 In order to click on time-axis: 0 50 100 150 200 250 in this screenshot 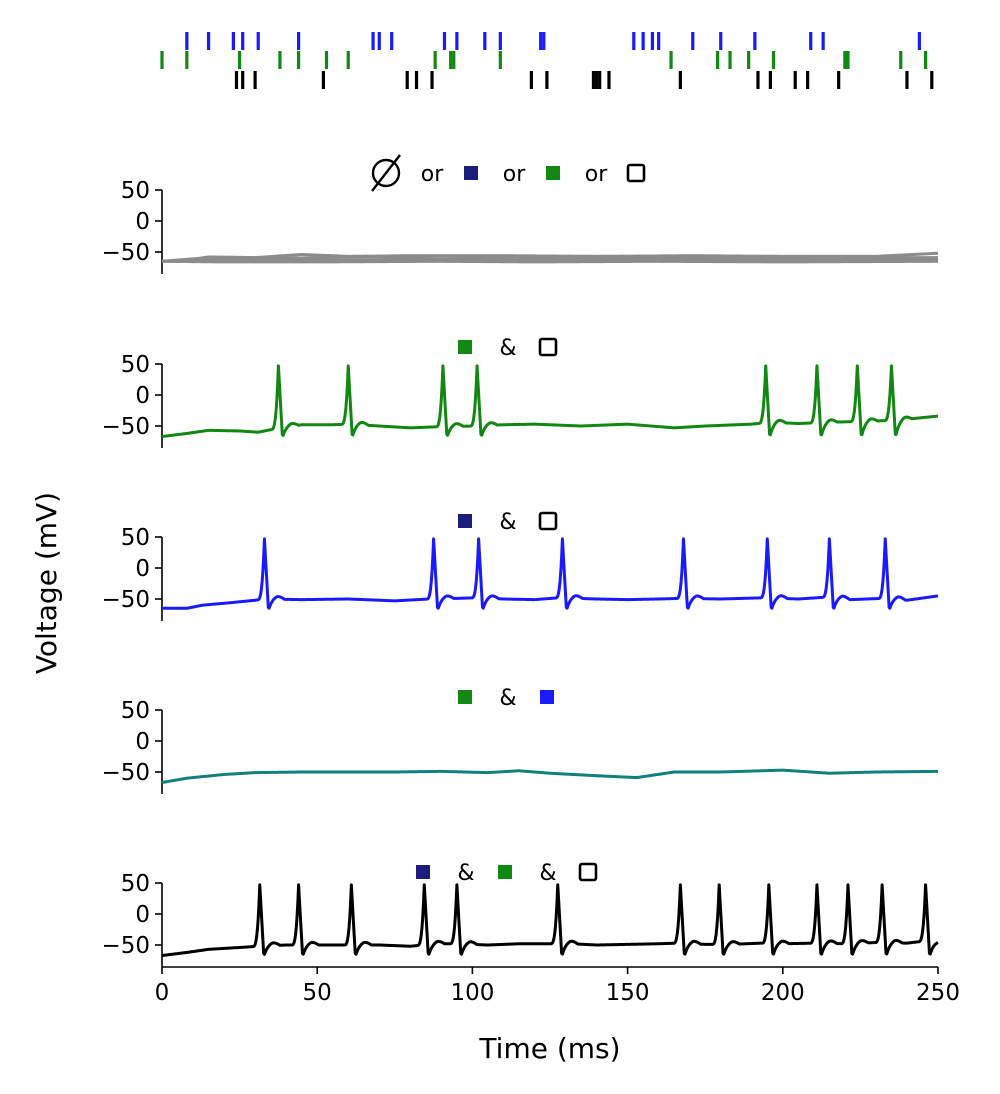, I will do `click(557, 986)`.